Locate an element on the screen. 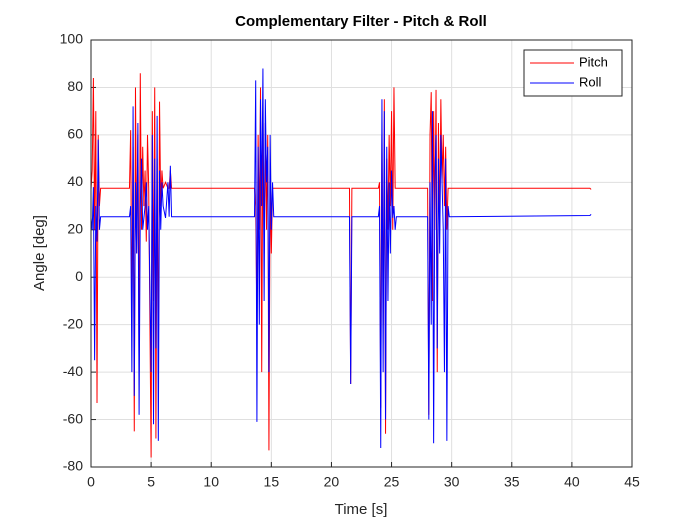  x-tick-label: 0 is located at coordinates (91, 482).